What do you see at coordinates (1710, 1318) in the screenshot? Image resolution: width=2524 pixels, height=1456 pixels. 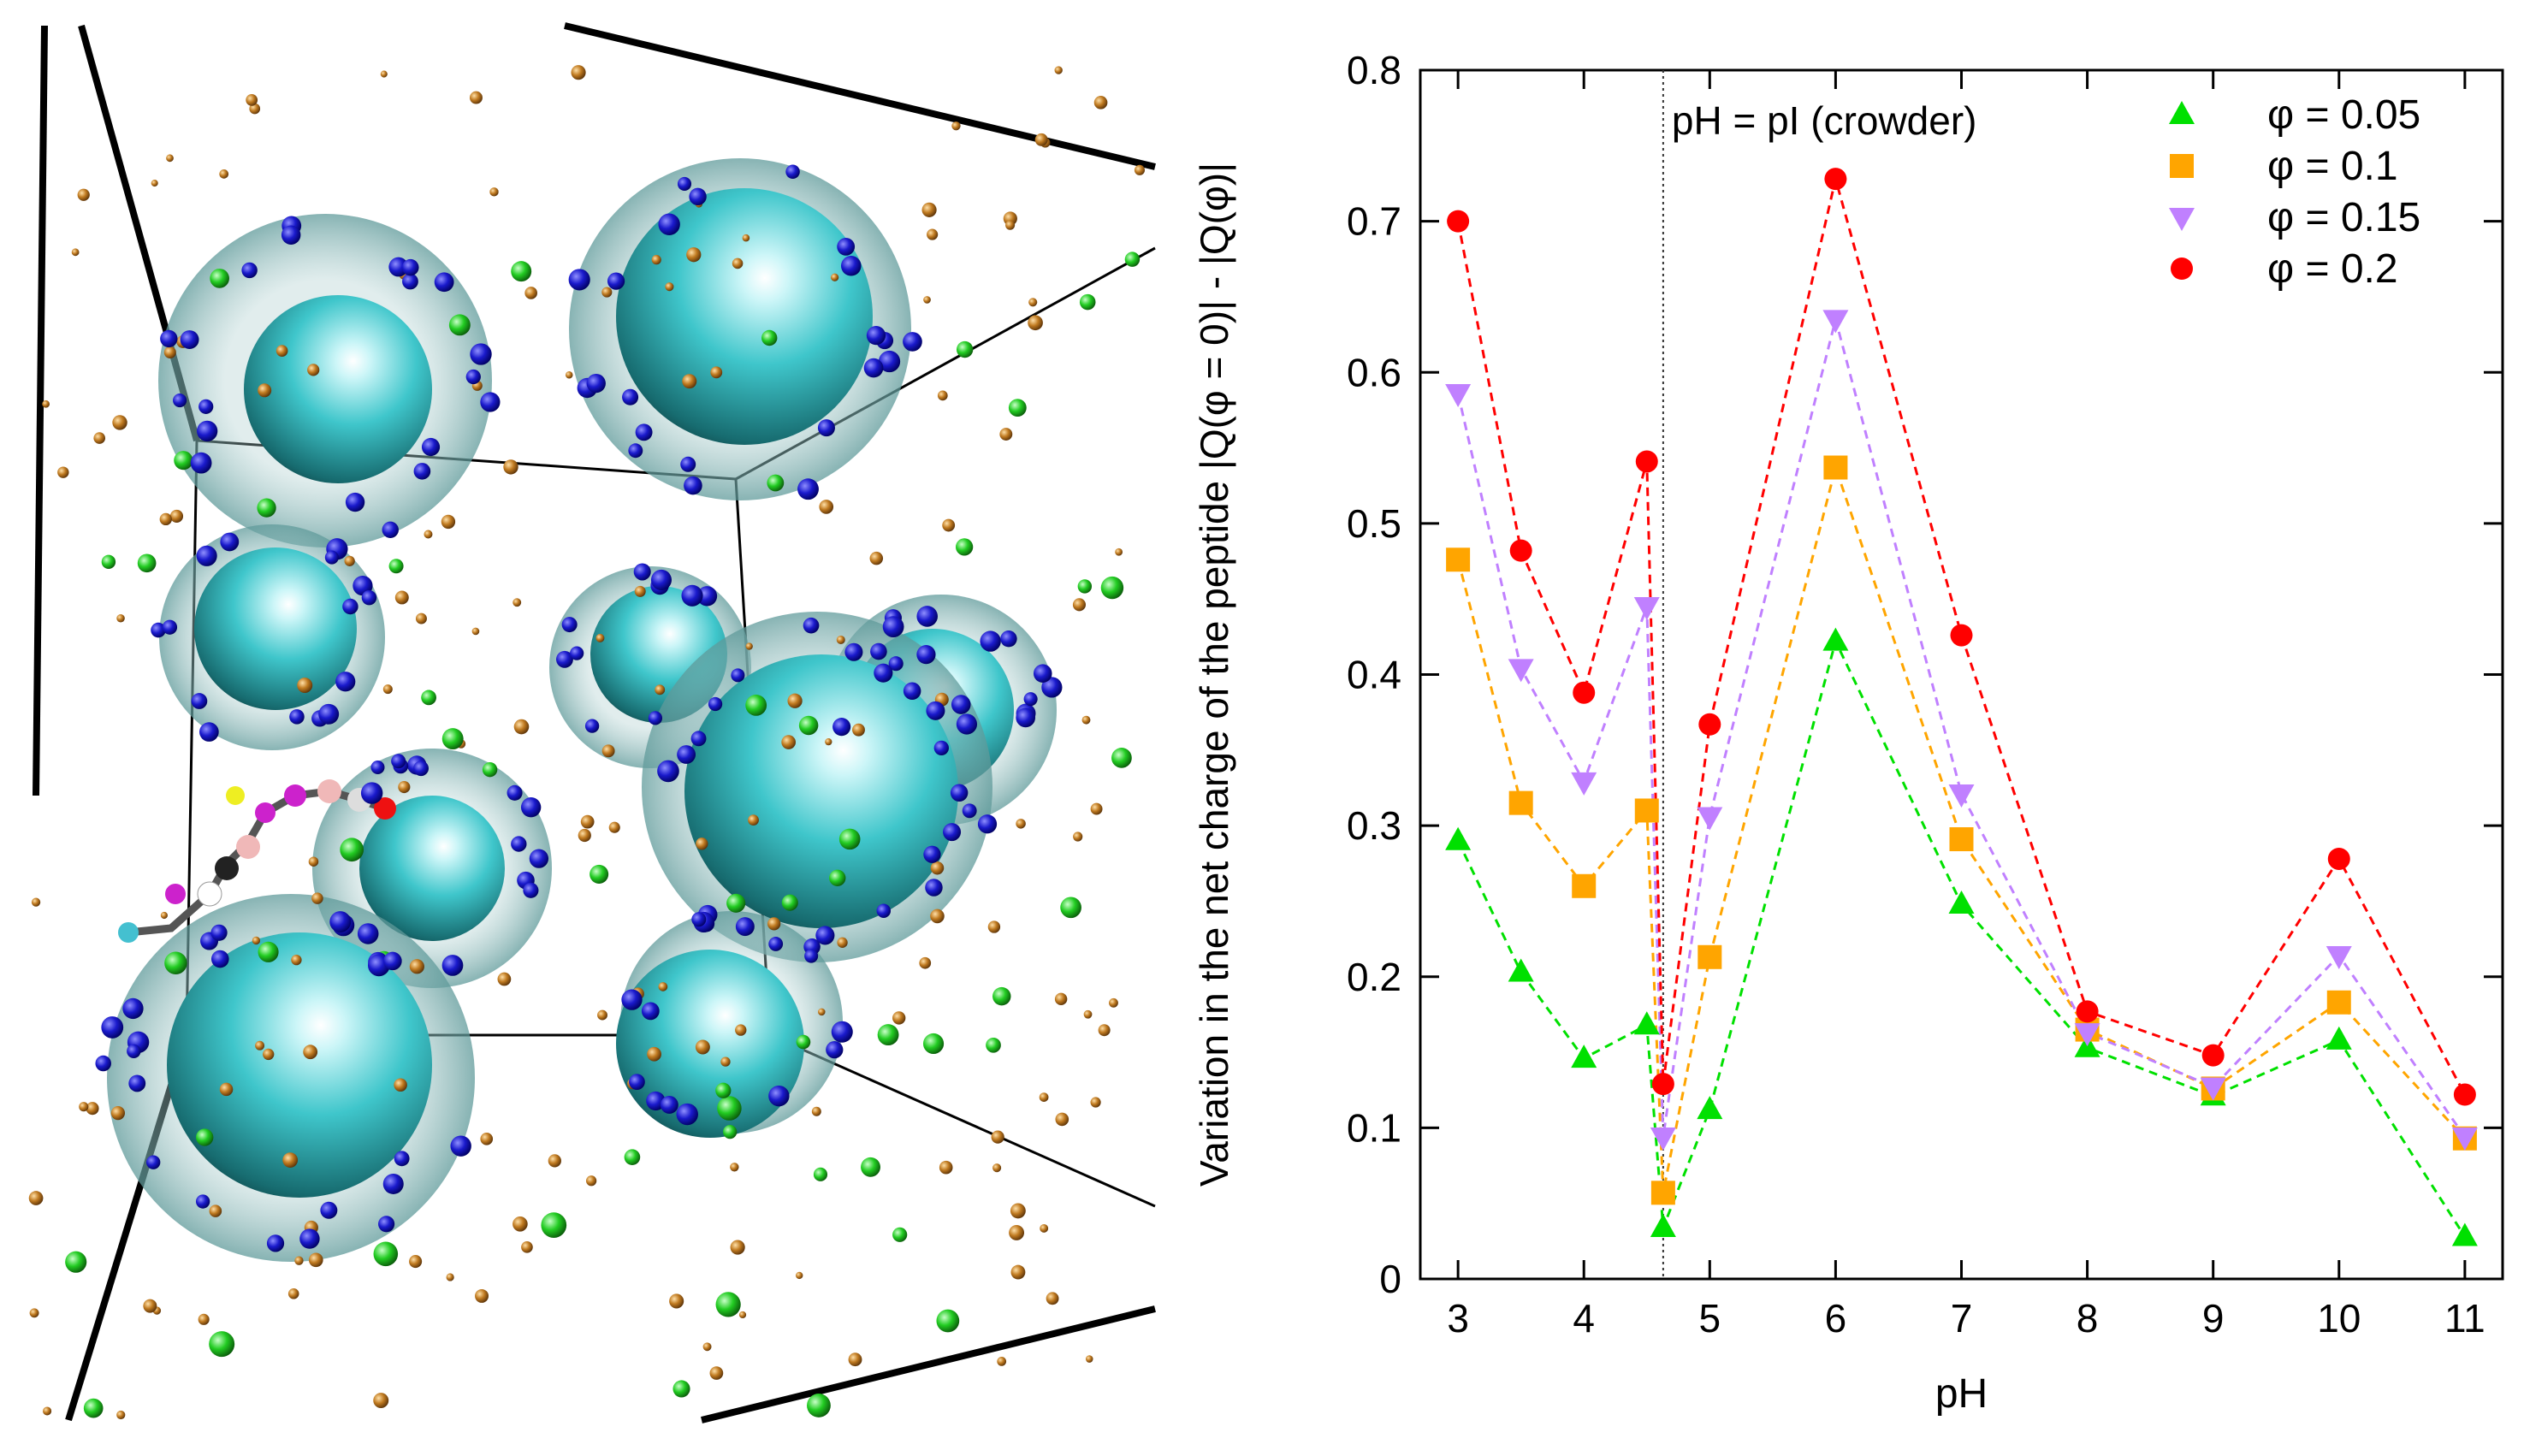 I see `x-tick-label: 5` at bounding box center [1710, 1318].